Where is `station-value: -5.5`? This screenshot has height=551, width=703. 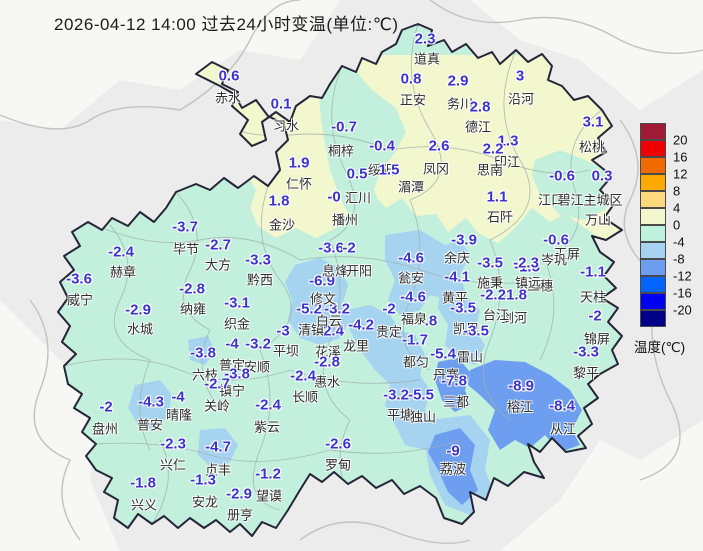 station-value: -5.5 is located at coordinates (421, 395).